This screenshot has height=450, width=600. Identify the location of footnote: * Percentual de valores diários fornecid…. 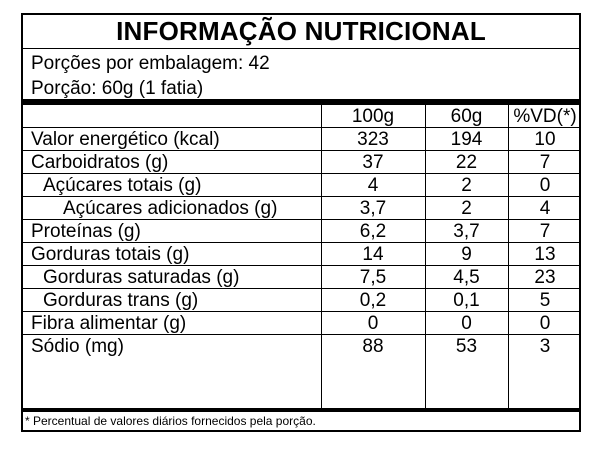
(170, 421).